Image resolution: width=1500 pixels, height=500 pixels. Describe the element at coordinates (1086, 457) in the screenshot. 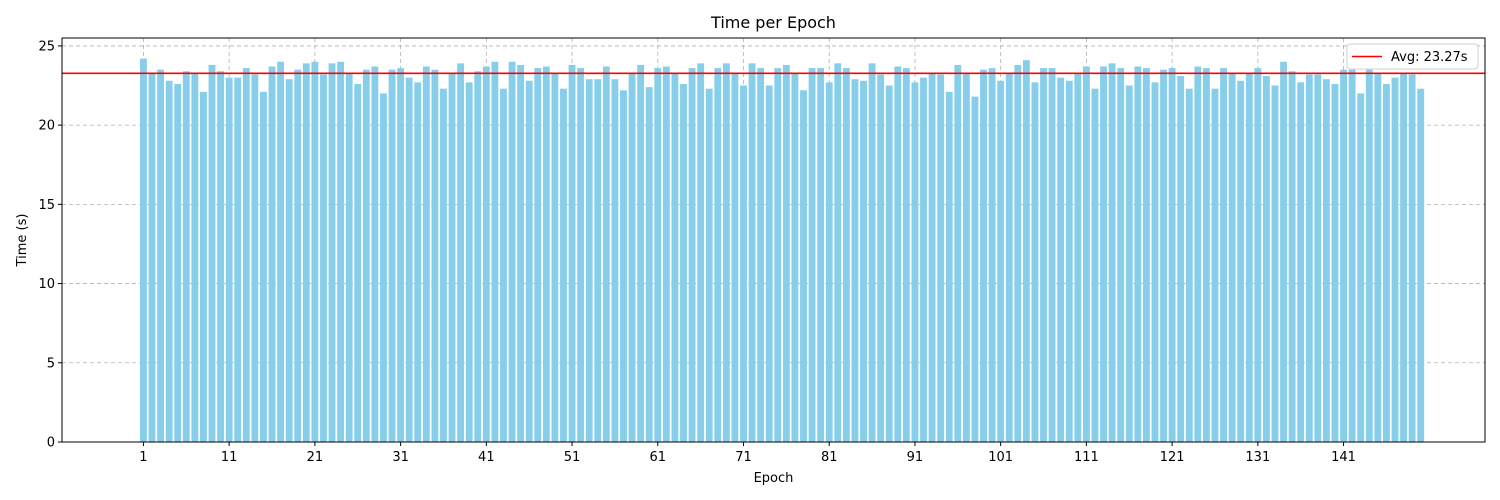

I see `x-tick-label: 111` at that location.